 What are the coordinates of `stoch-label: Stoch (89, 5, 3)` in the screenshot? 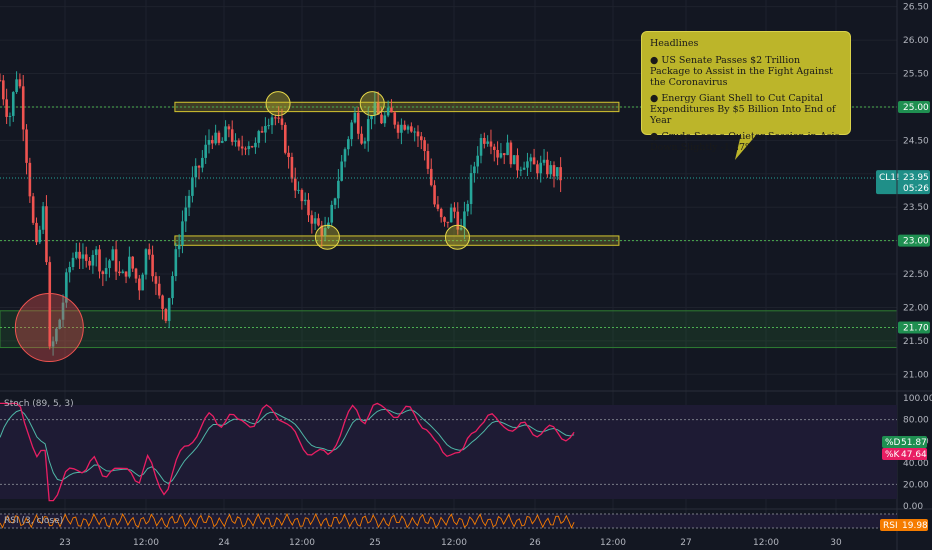 It's located at (39, 404).